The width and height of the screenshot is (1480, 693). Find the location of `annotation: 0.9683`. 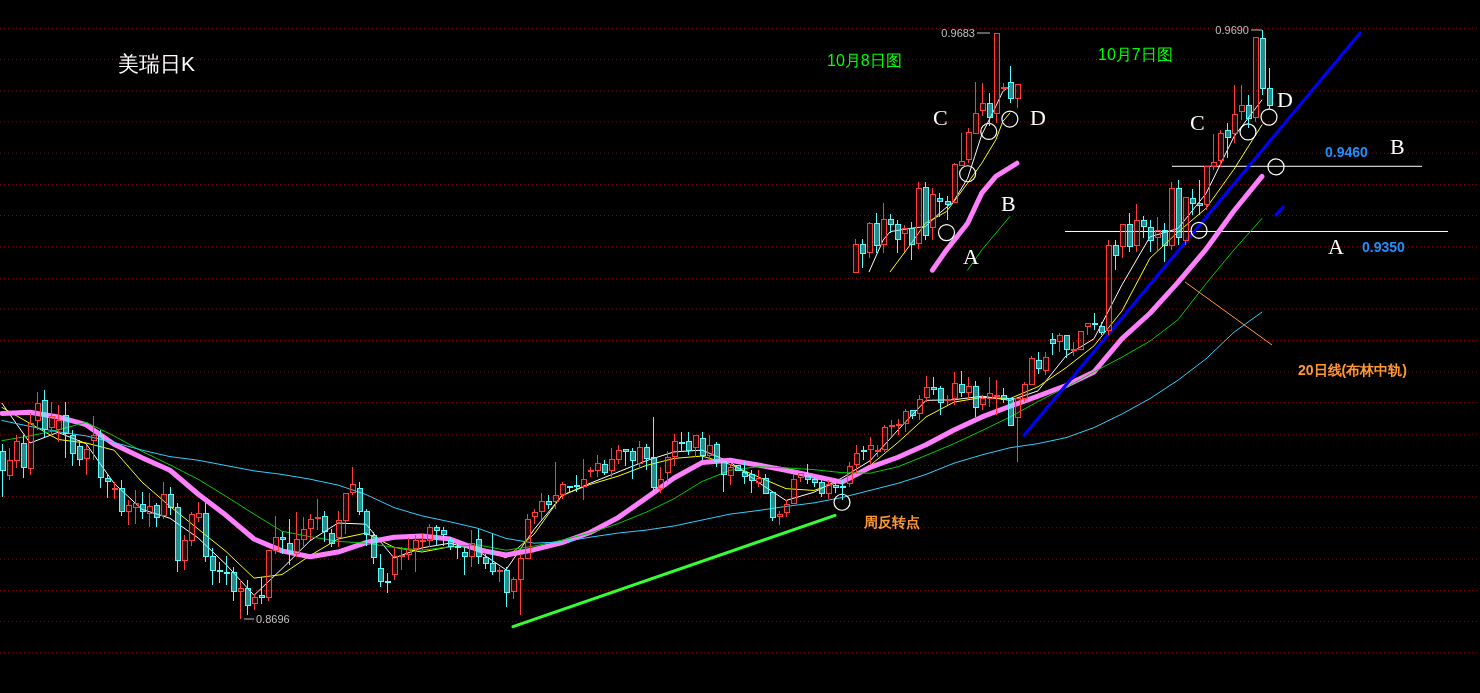

annotation: 0.9683 is located at coordinates (958, 33).